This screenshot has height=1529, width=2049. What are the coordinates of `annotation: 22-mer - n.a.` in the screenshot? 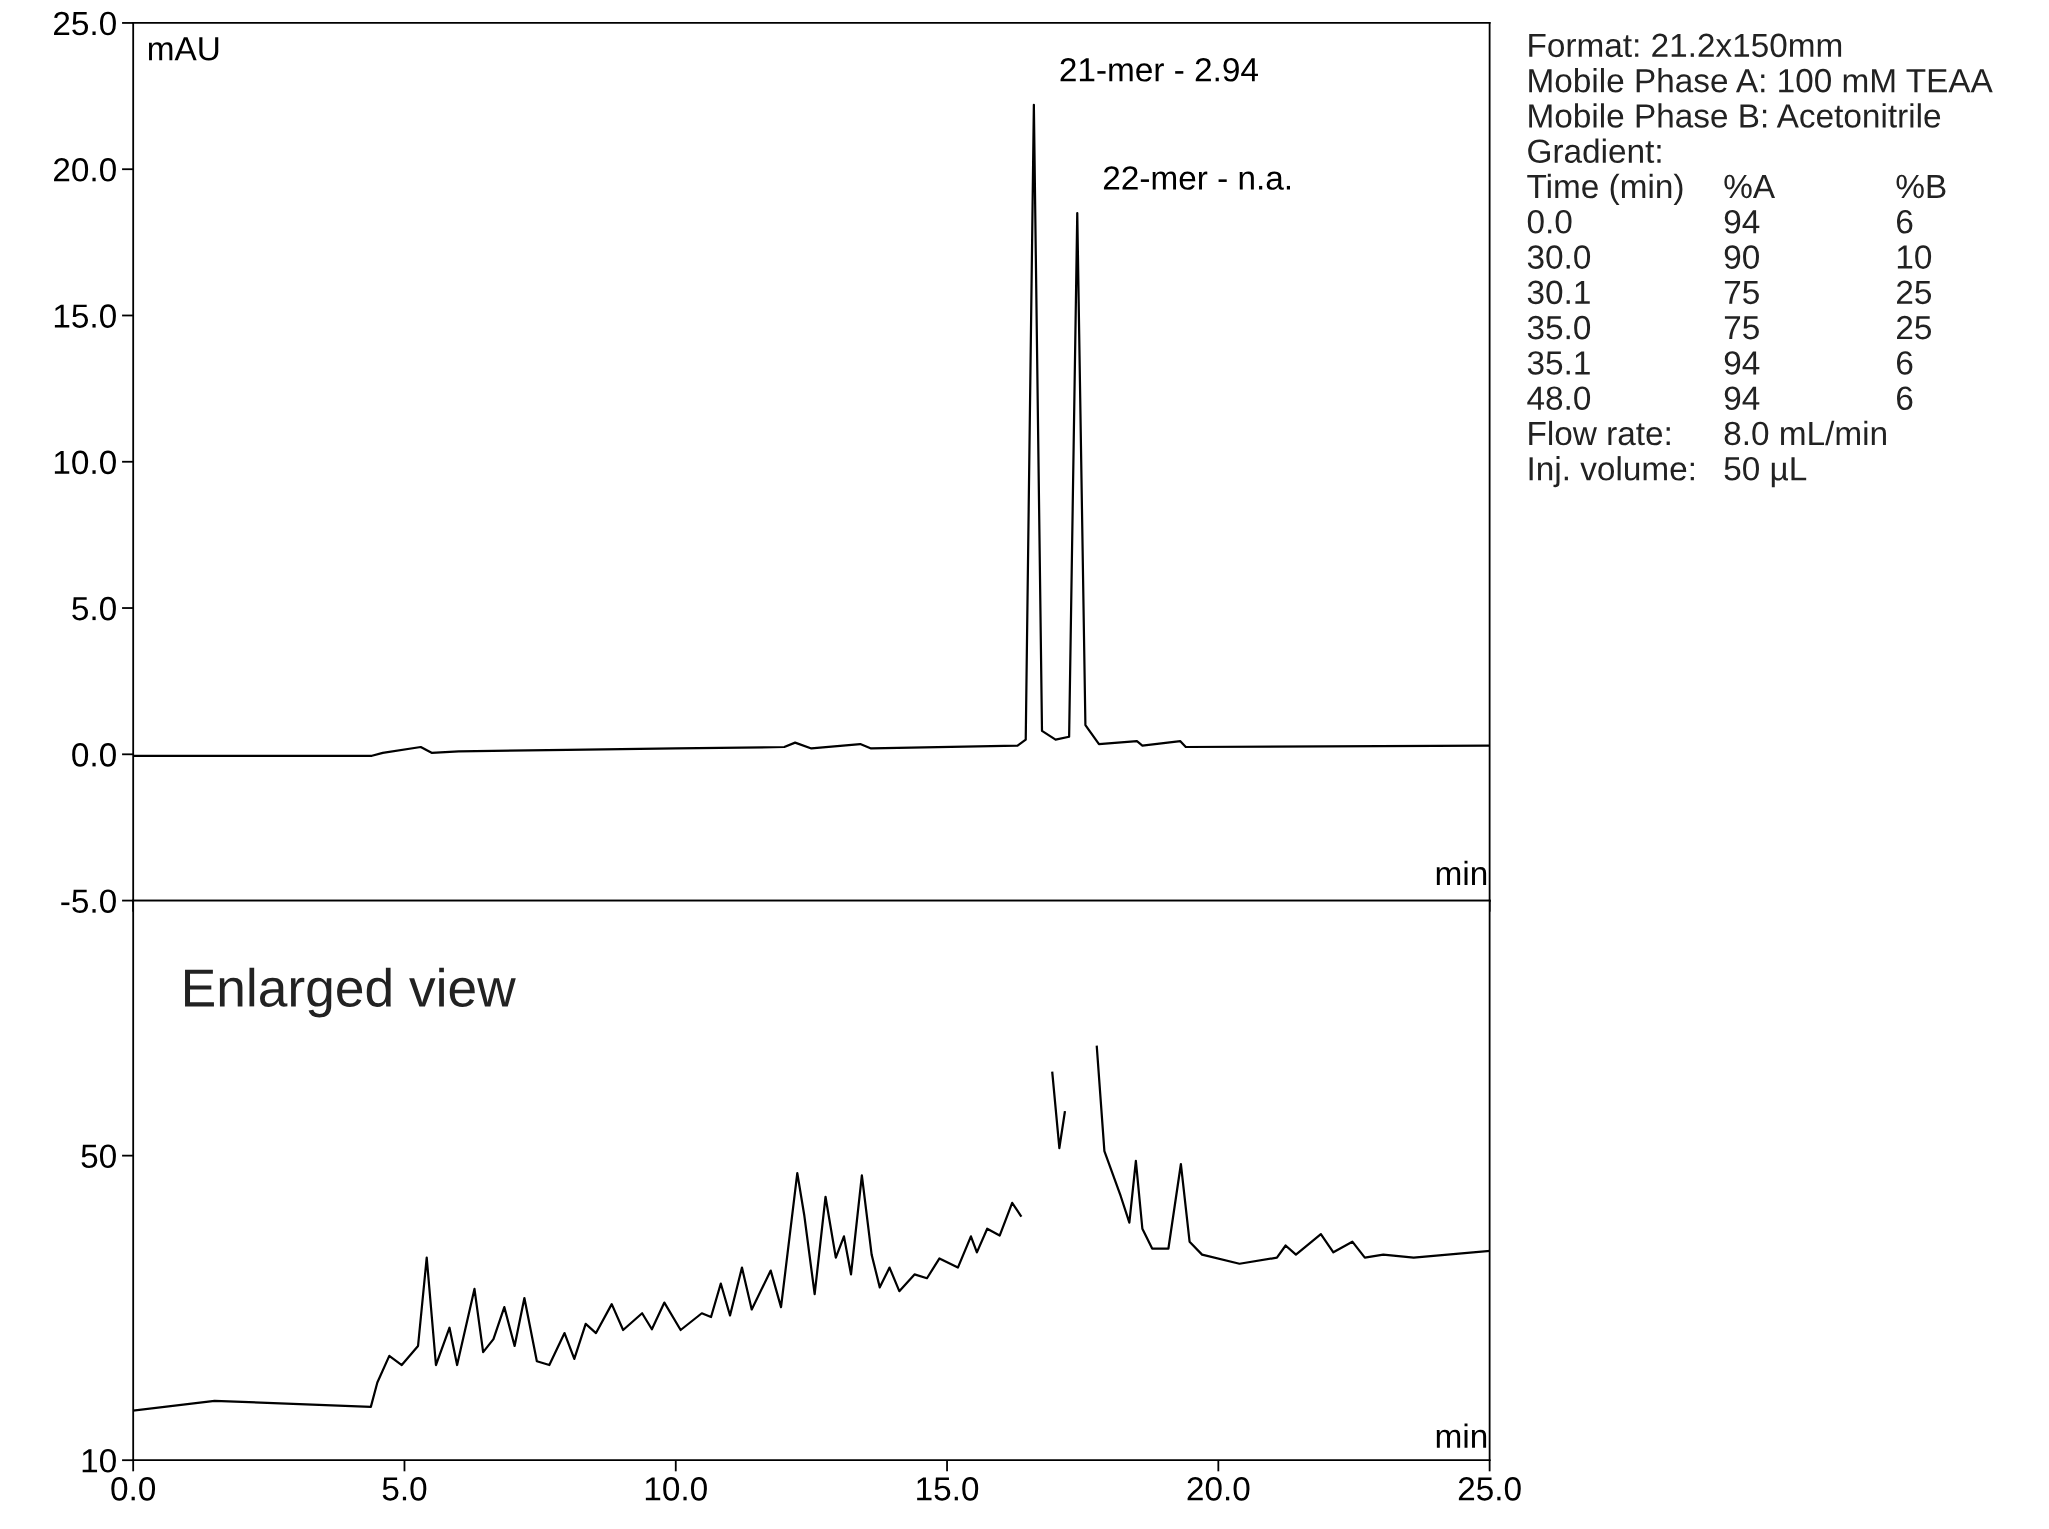 It's located at (1197, 178).